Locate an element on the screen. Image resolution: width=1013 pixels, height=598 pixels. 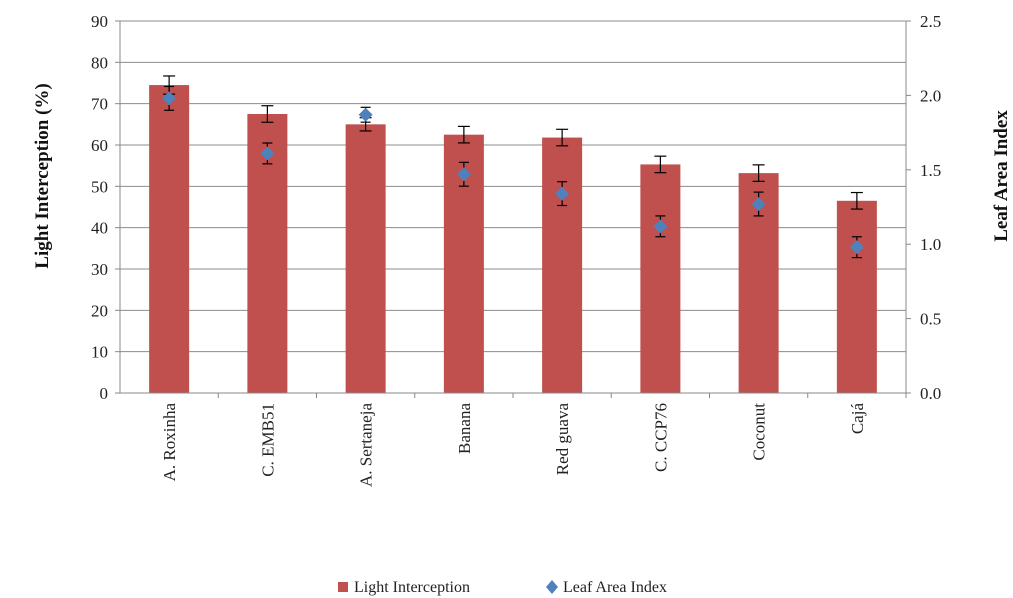
x-tick-label: Cajá is located at coordinates (857, 419).